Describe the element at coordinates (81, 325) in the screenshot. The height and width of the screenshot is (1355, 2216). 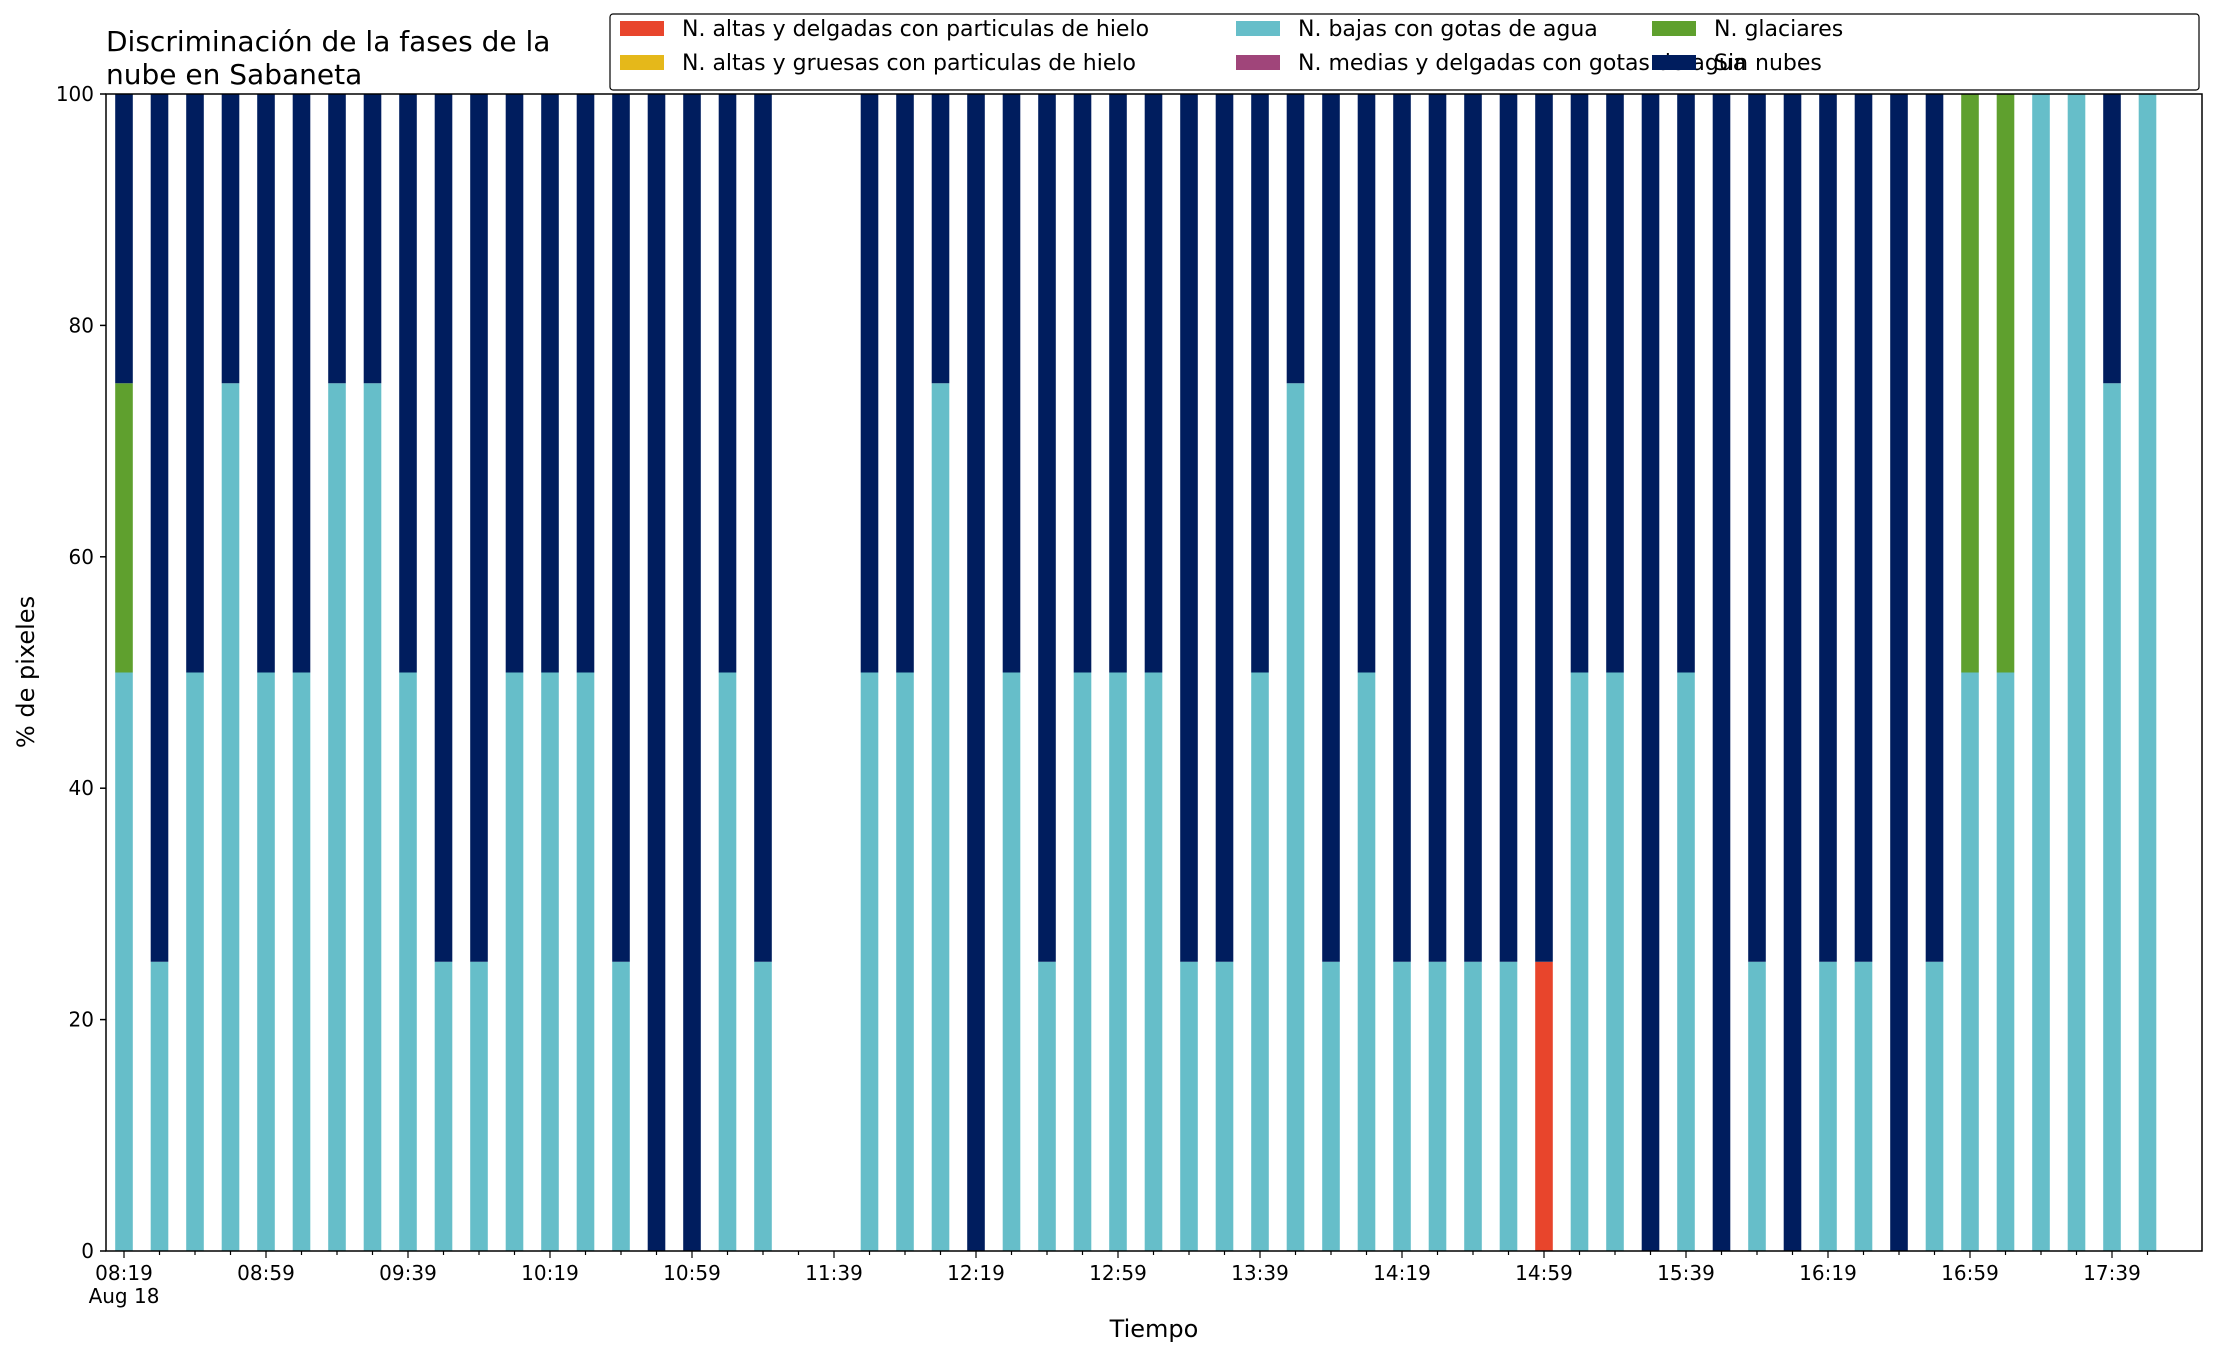
I see `y-tick-label: 80` at that location.